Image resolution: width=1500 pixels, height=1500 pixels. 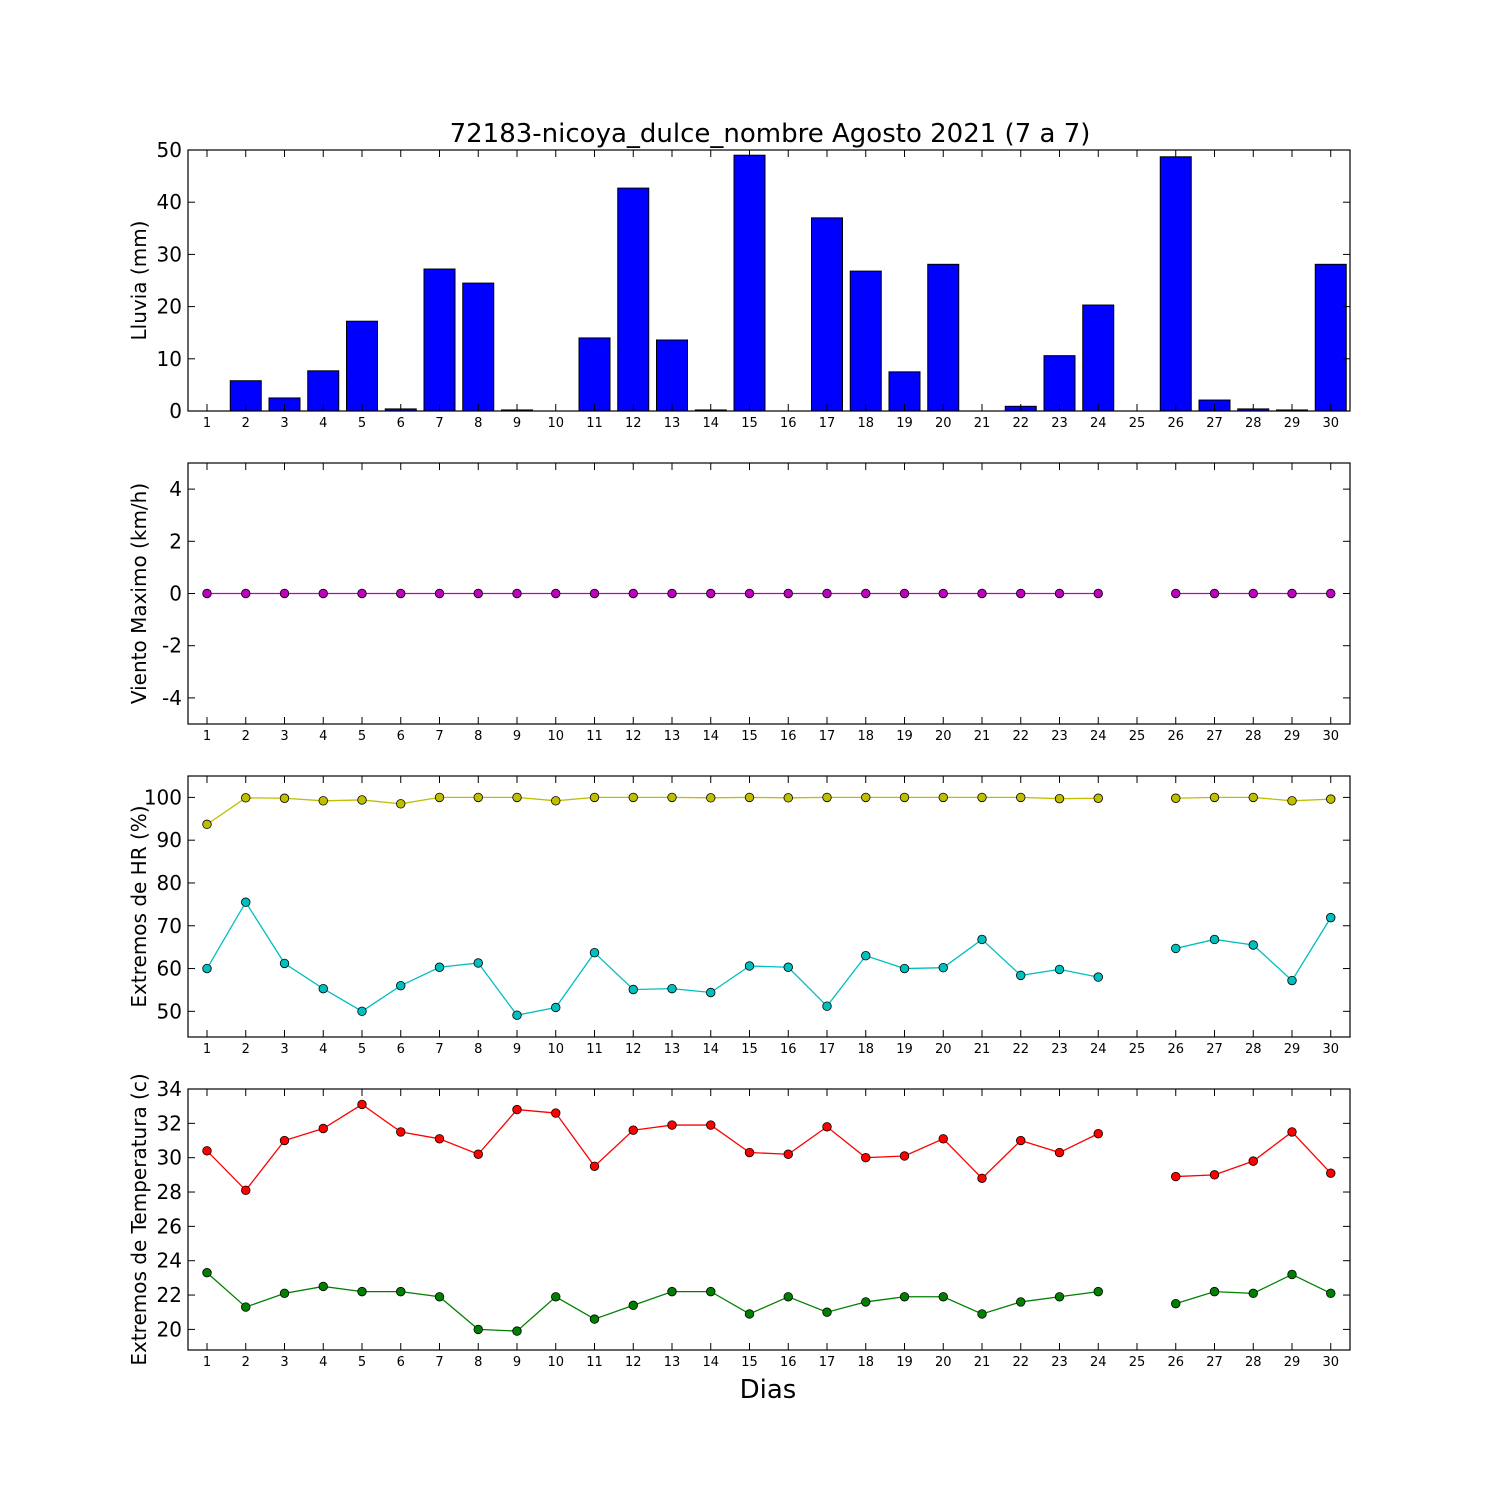 What do you see at coordinates (169, 1192) in the screenshot?
I see `y-tick-label: 28` at bounding box center [169, 1192].